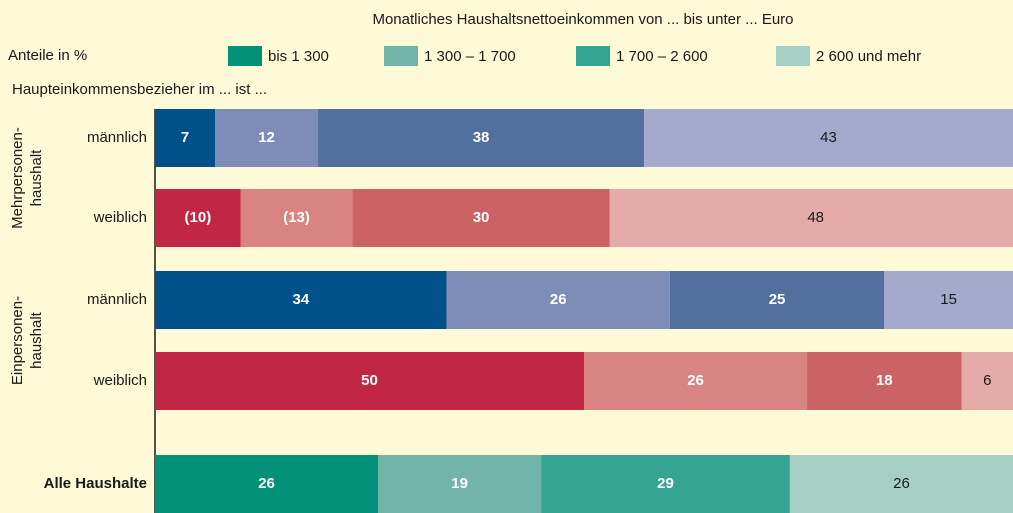 This screenshot has width=1013, height=513. I want to click on value-label: 34, so click(301, 299).